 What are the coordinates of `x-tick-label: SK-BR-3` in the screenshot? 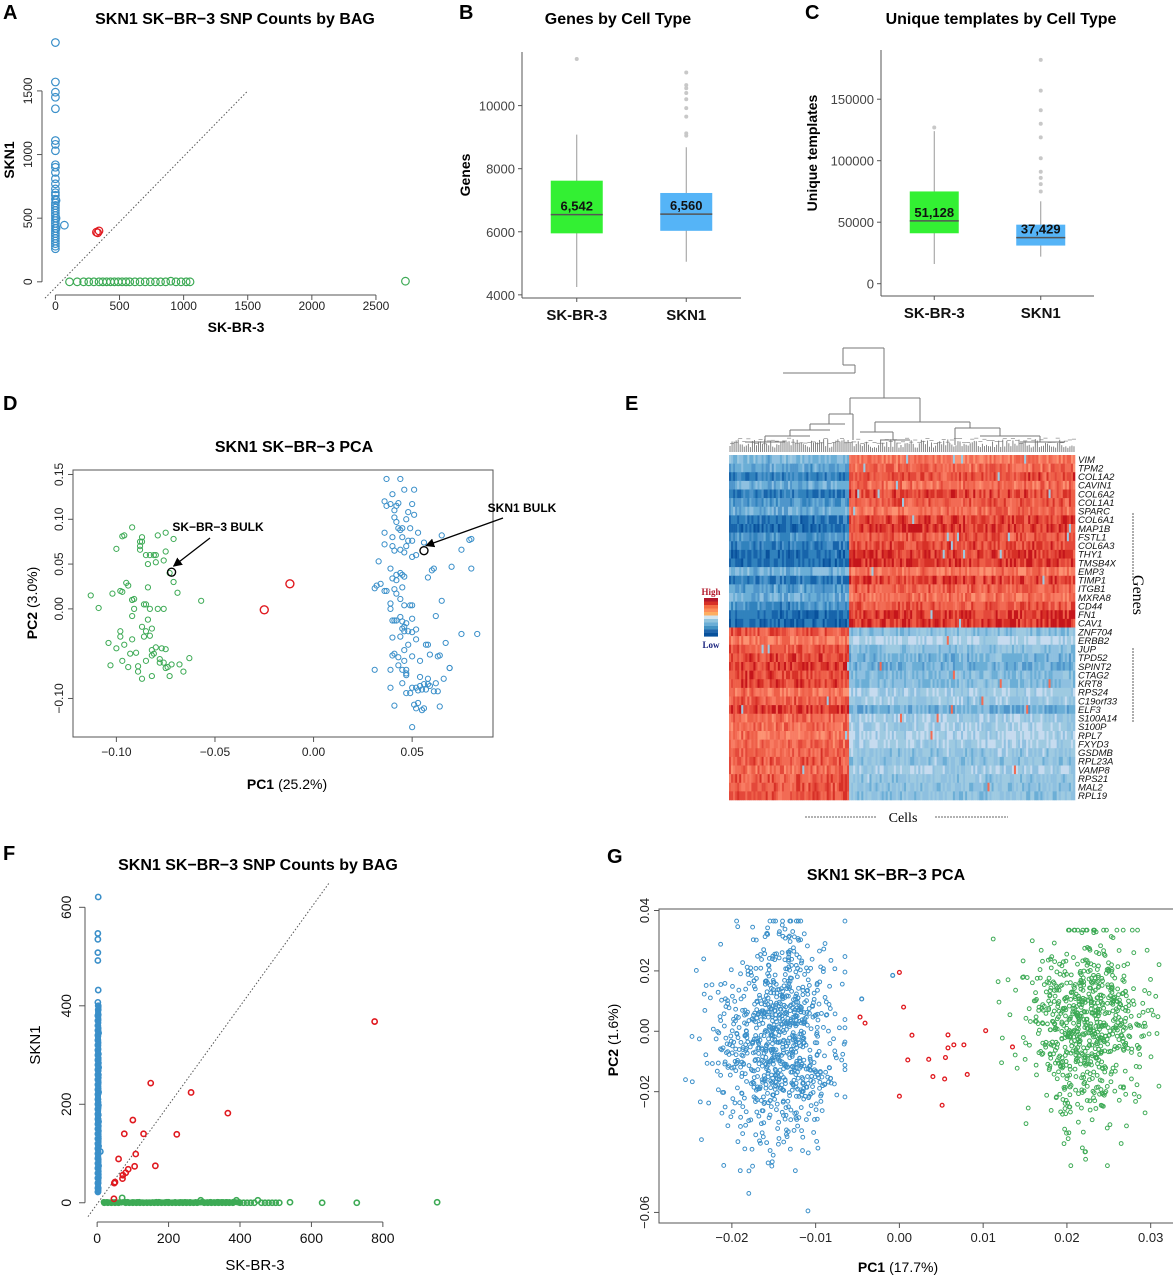 It's located at (934, 313).